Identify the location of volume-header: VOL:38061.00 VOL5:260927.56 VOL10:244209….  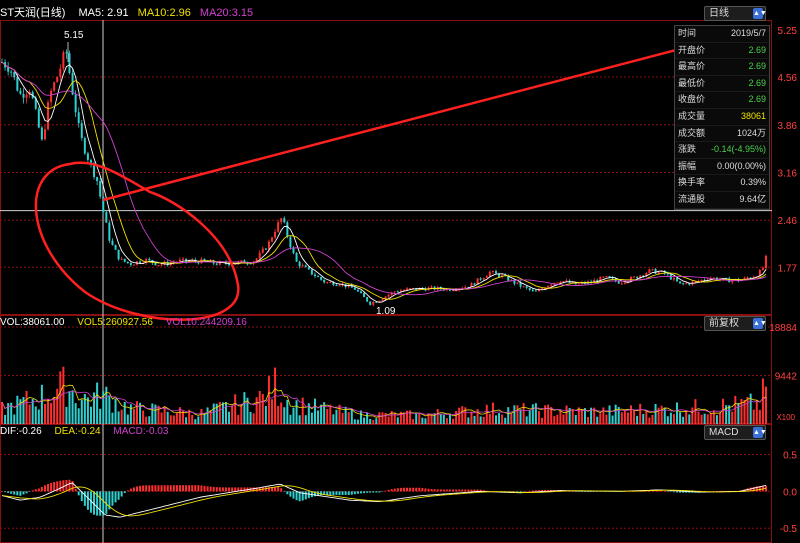
(123, 322).